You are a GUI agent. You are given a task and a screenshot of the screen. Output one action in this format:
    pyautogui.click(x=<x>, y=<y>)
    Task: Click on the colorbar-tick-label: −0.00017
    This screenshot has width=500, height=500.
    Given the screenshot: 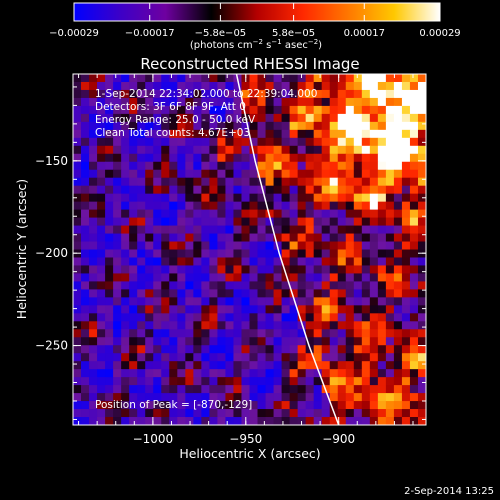 What is the action you would take?
    pyautogui.click(x=150, y=33)
    